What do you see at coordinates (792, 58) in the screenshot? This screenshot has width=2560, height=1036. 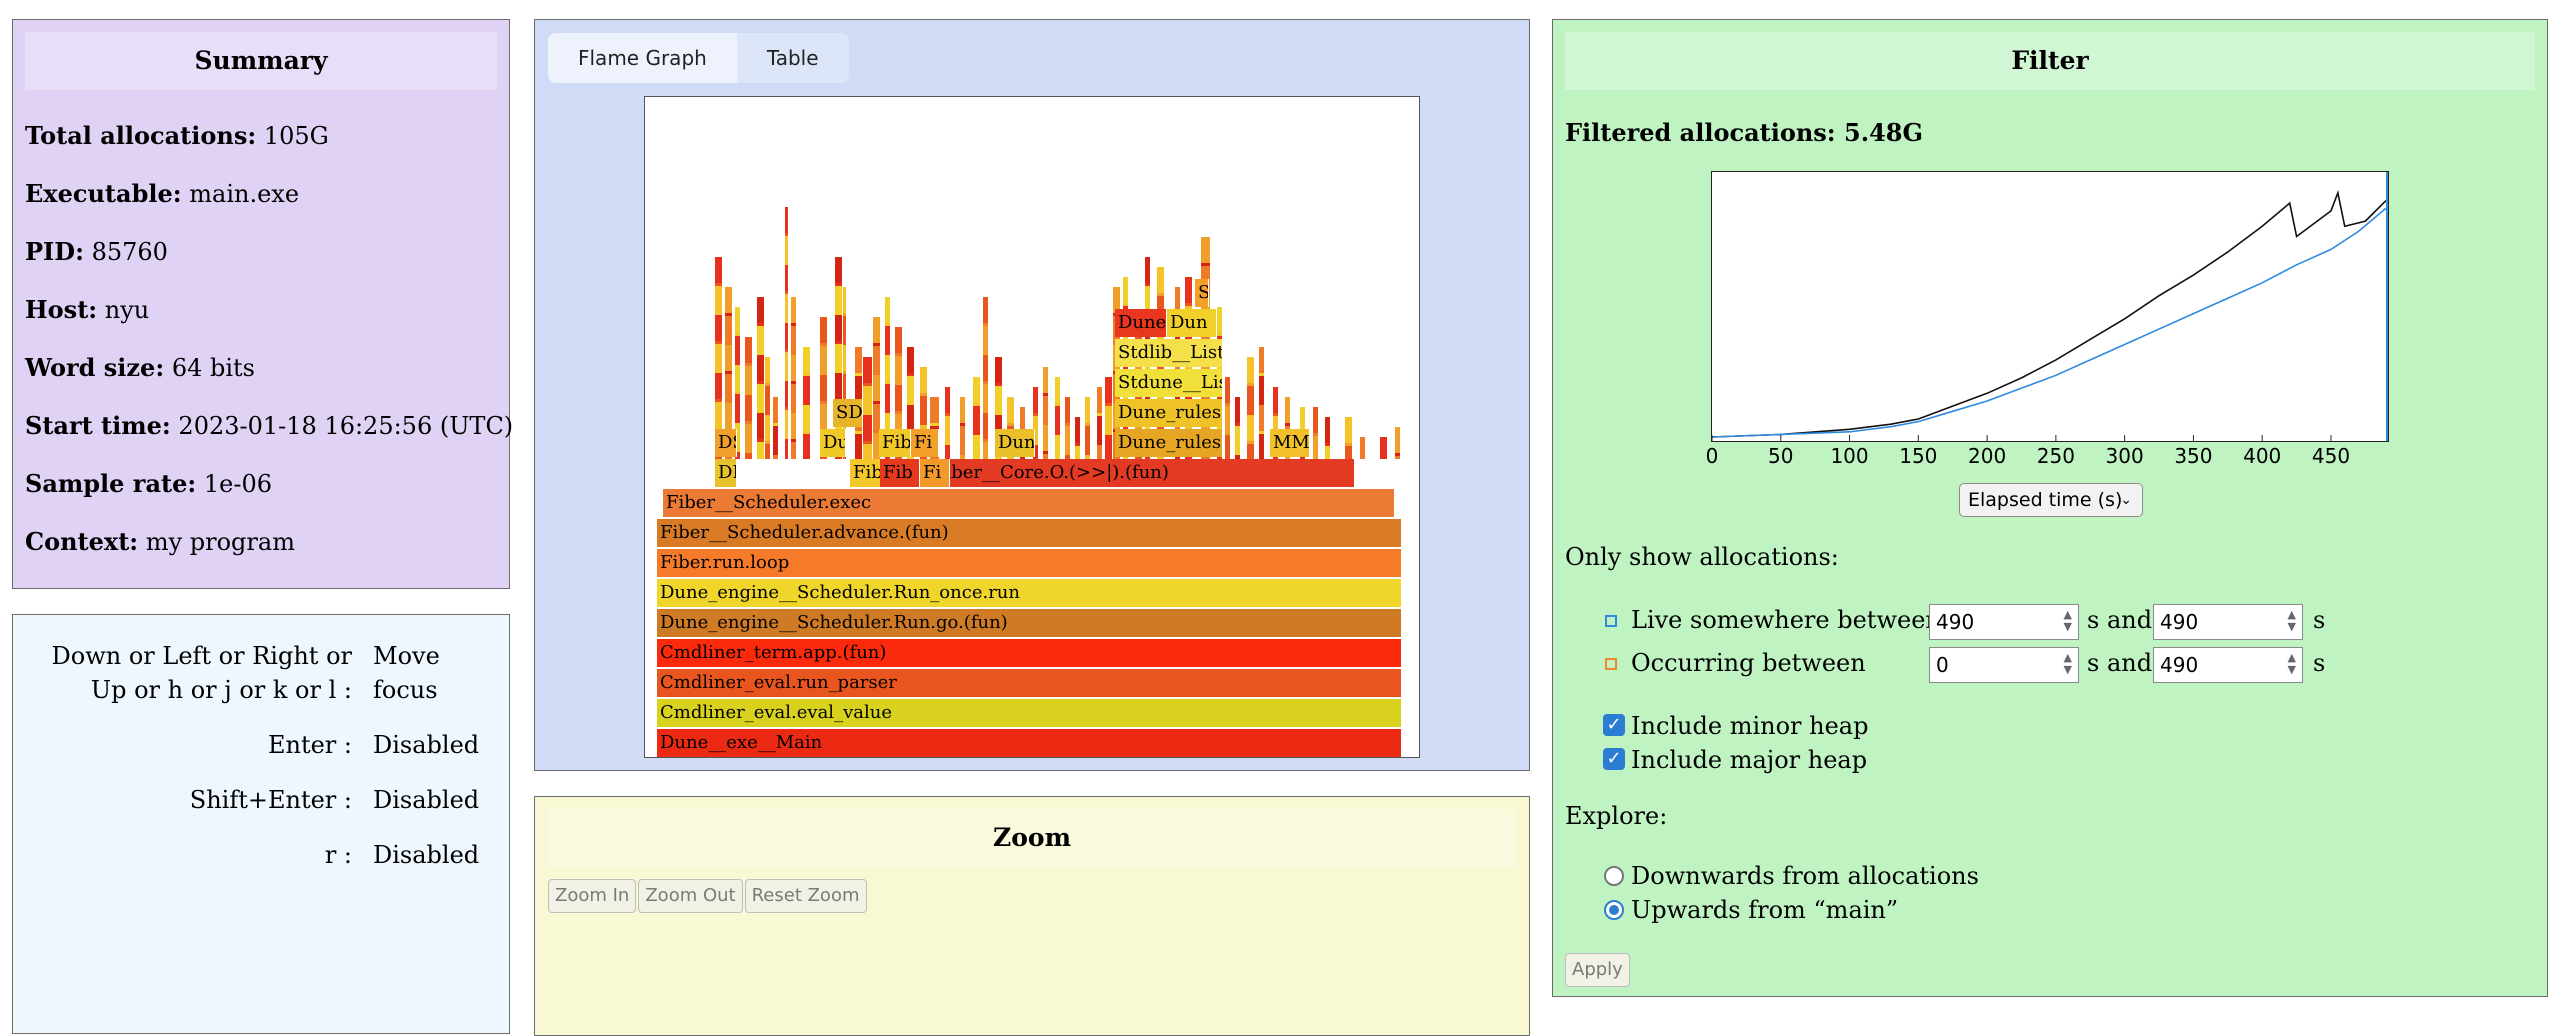 I see `tab-table: Table` at bounding box center [792, 58].